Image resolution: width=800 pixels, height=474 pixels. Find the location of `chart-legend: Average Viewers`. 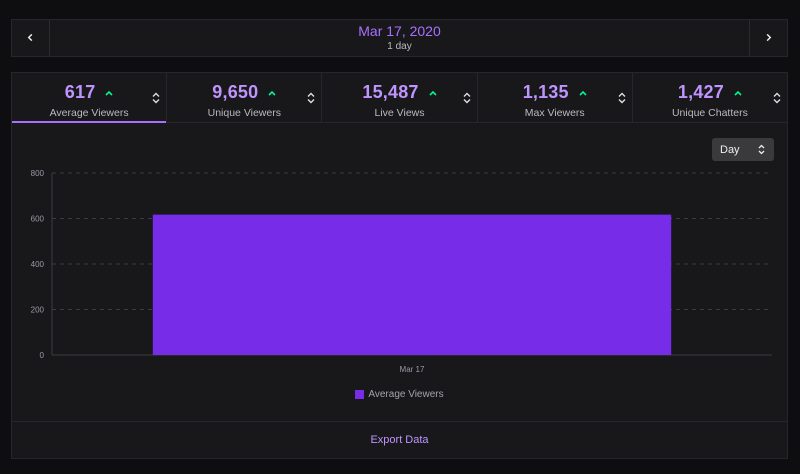

chart-legend: Average Viewers is located at coordinates (399, 394).